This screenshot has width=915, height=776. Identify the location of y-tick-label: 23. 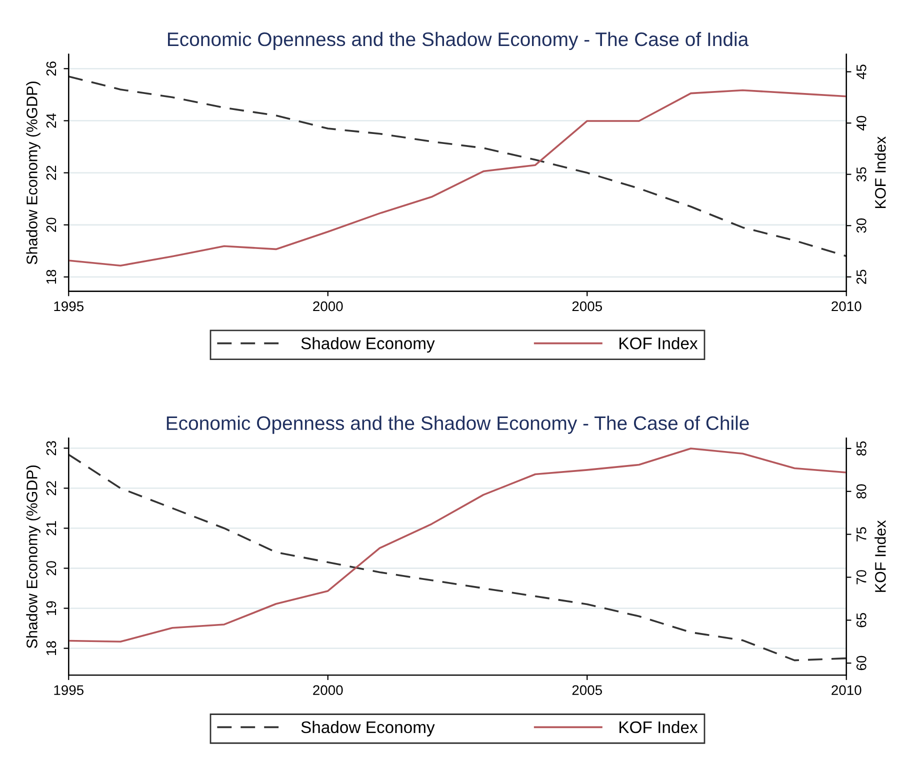
(51, 448).